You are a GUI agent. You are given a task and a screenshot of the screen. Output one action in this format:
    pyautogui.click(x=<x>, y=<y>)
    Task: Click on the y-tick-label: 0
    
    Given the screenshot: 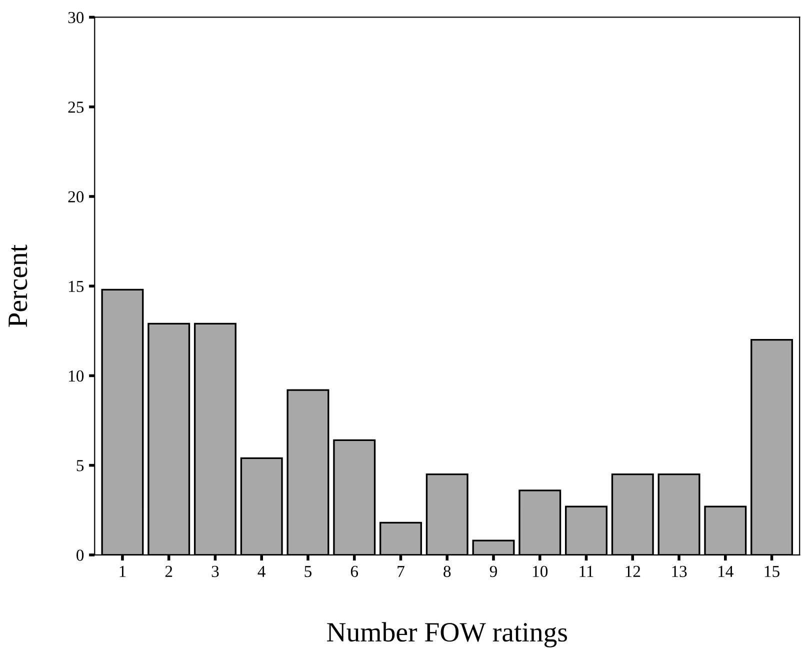 What is the action you would take?
    pyautogui.click(x=80, y=555)
    